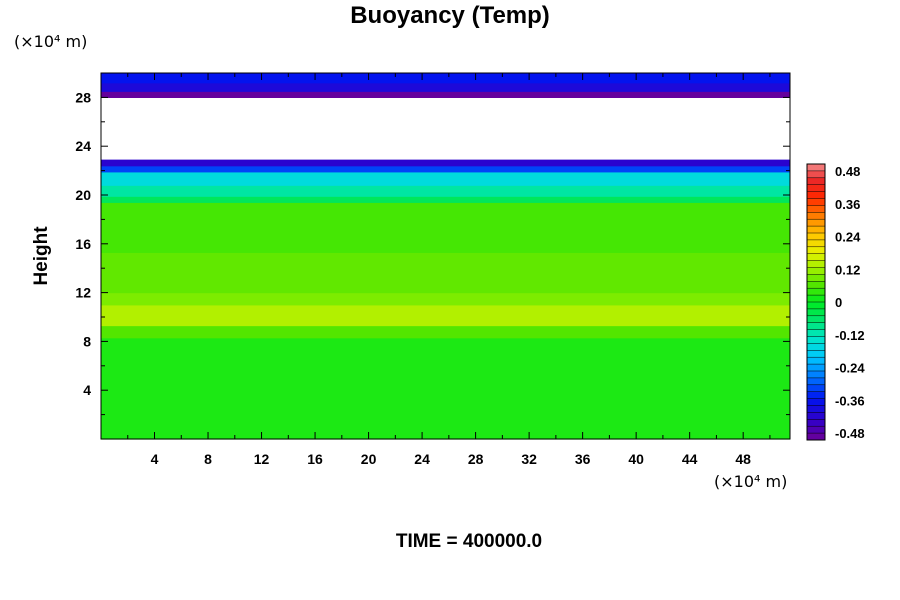 Image resolution: width=900 pixels, height=600 pixels. What do you see at coordinates (476, 459) in the screenshot?
I see `x-tick-label: 28` at bounding box center [476, 459].